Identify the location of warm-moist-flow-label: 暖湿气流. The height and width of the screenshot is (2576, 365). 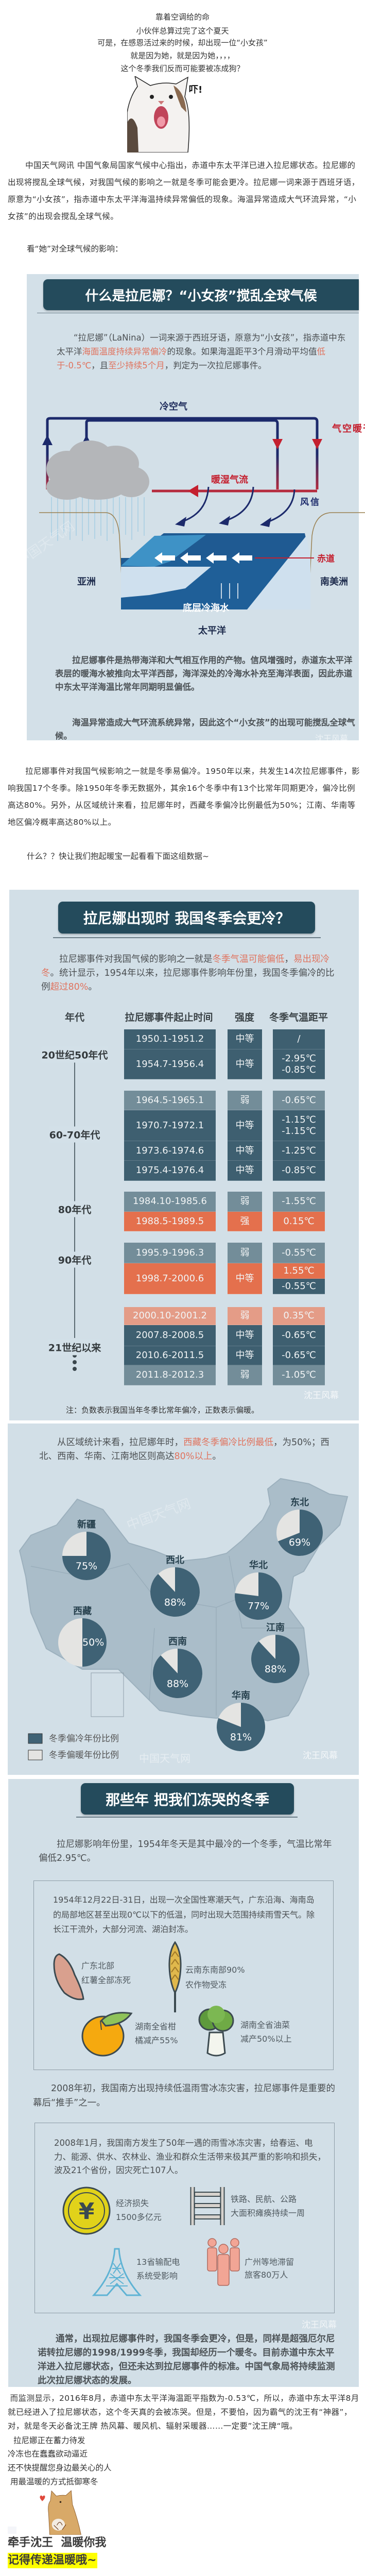
(229, 479).